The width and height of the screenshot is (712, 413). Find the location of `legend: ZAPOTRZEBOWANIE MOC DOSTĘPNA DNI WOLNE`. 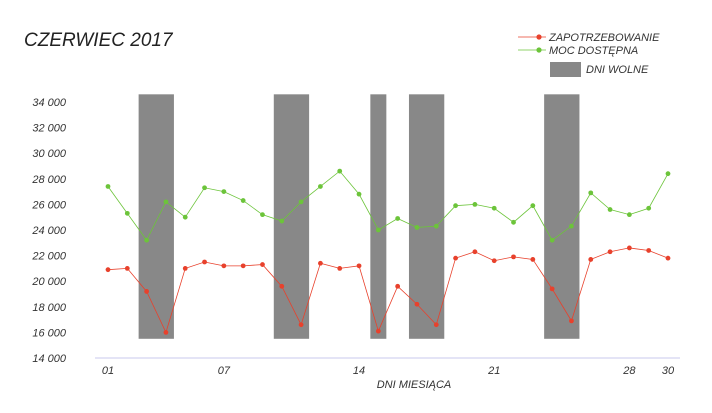

legend: ZAPOTRZEBOWANIE MOC DOSTĘPNA DNI WOLNE is located at coordinates (589, 54).